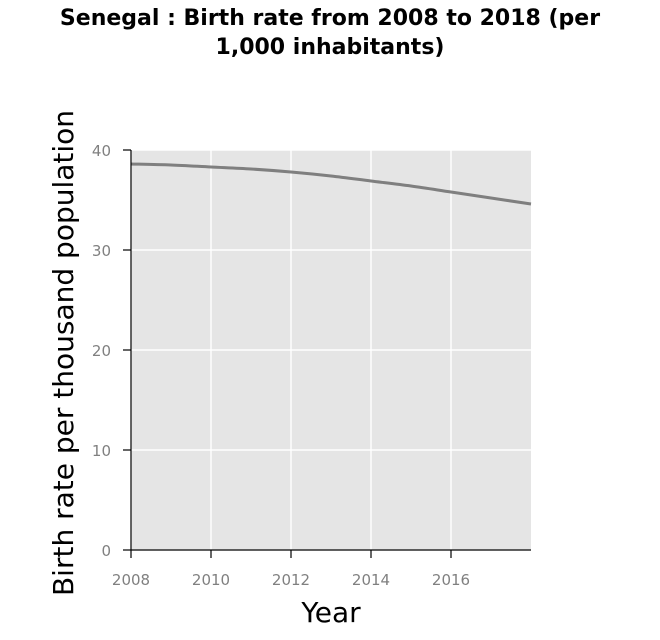 The width and height of the screenshot is (660, 640). I want to click on x-tick-label: 2014, so click(371, 580).